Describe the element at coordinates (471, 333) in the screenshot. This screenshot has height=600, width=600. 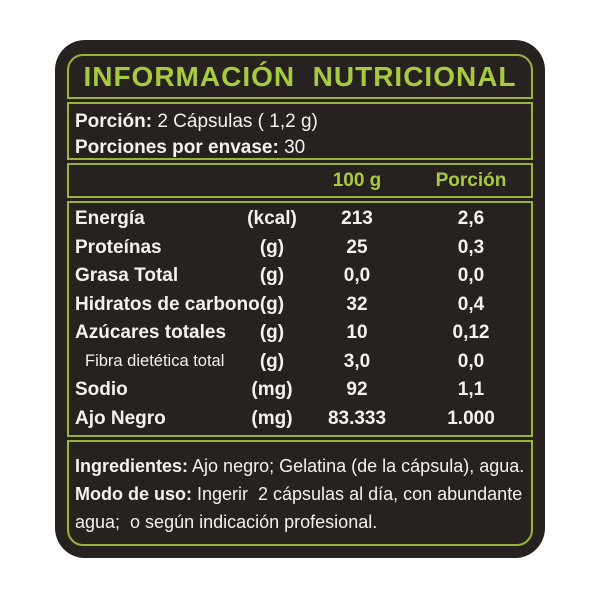
I see `nutrient-portion: 0,12` at that location.